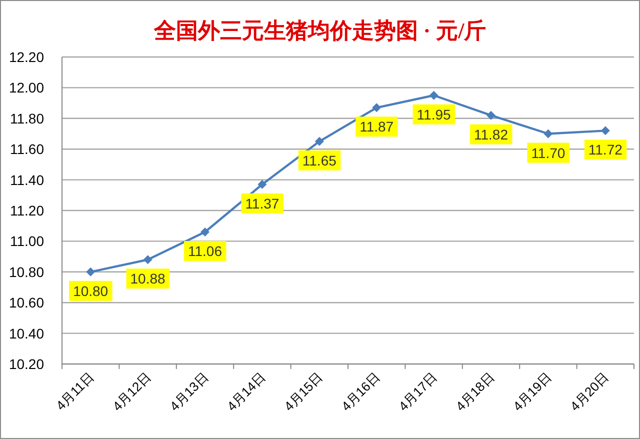 The image size is (640, 439). I want to click on x-tick-label: 4月16日, so click(360, 392).